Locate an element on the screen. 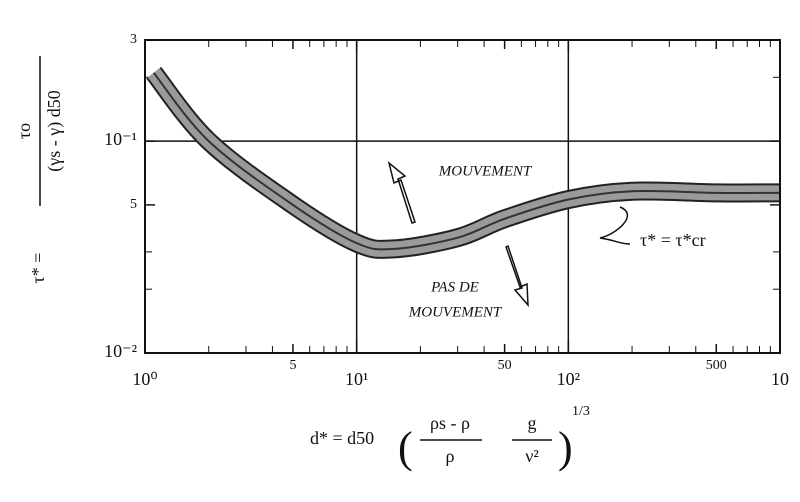 The image size is (800, 502). x-tick-label: 10² is located at coordinates (568, 379).